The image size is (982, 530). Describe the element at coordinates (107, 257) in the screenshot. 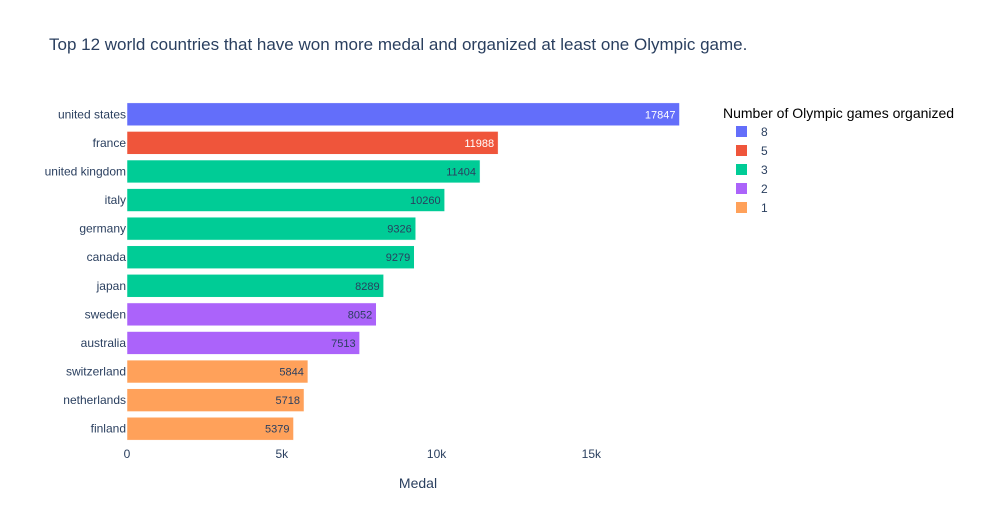

I see `y-tick-label: canada` at that location.